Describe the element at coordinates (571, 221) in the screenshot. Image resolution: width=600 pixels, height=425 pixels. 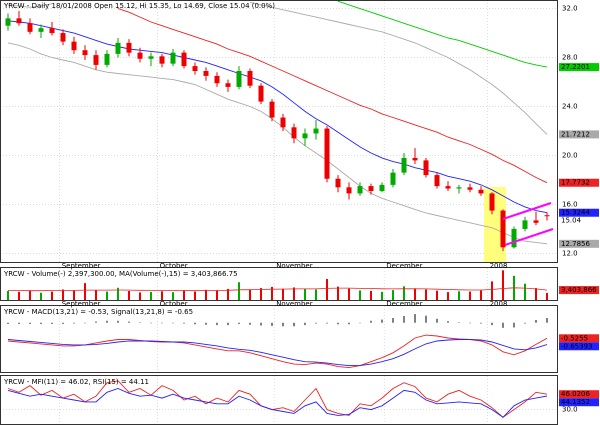
I see `value-box-label: 15.04` at that location.